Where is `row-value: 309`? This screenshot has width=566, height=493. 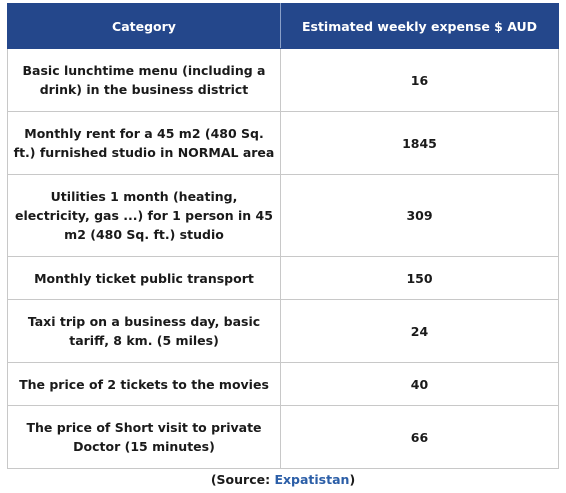
row-value: 309 is located at coordinates (419, 215).